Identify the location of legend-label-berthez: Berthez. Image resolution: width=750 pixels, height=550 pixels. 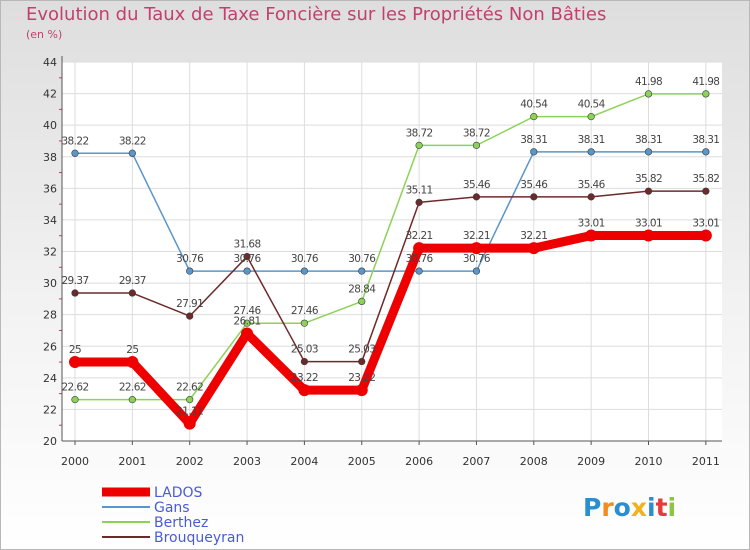
(181, 523).